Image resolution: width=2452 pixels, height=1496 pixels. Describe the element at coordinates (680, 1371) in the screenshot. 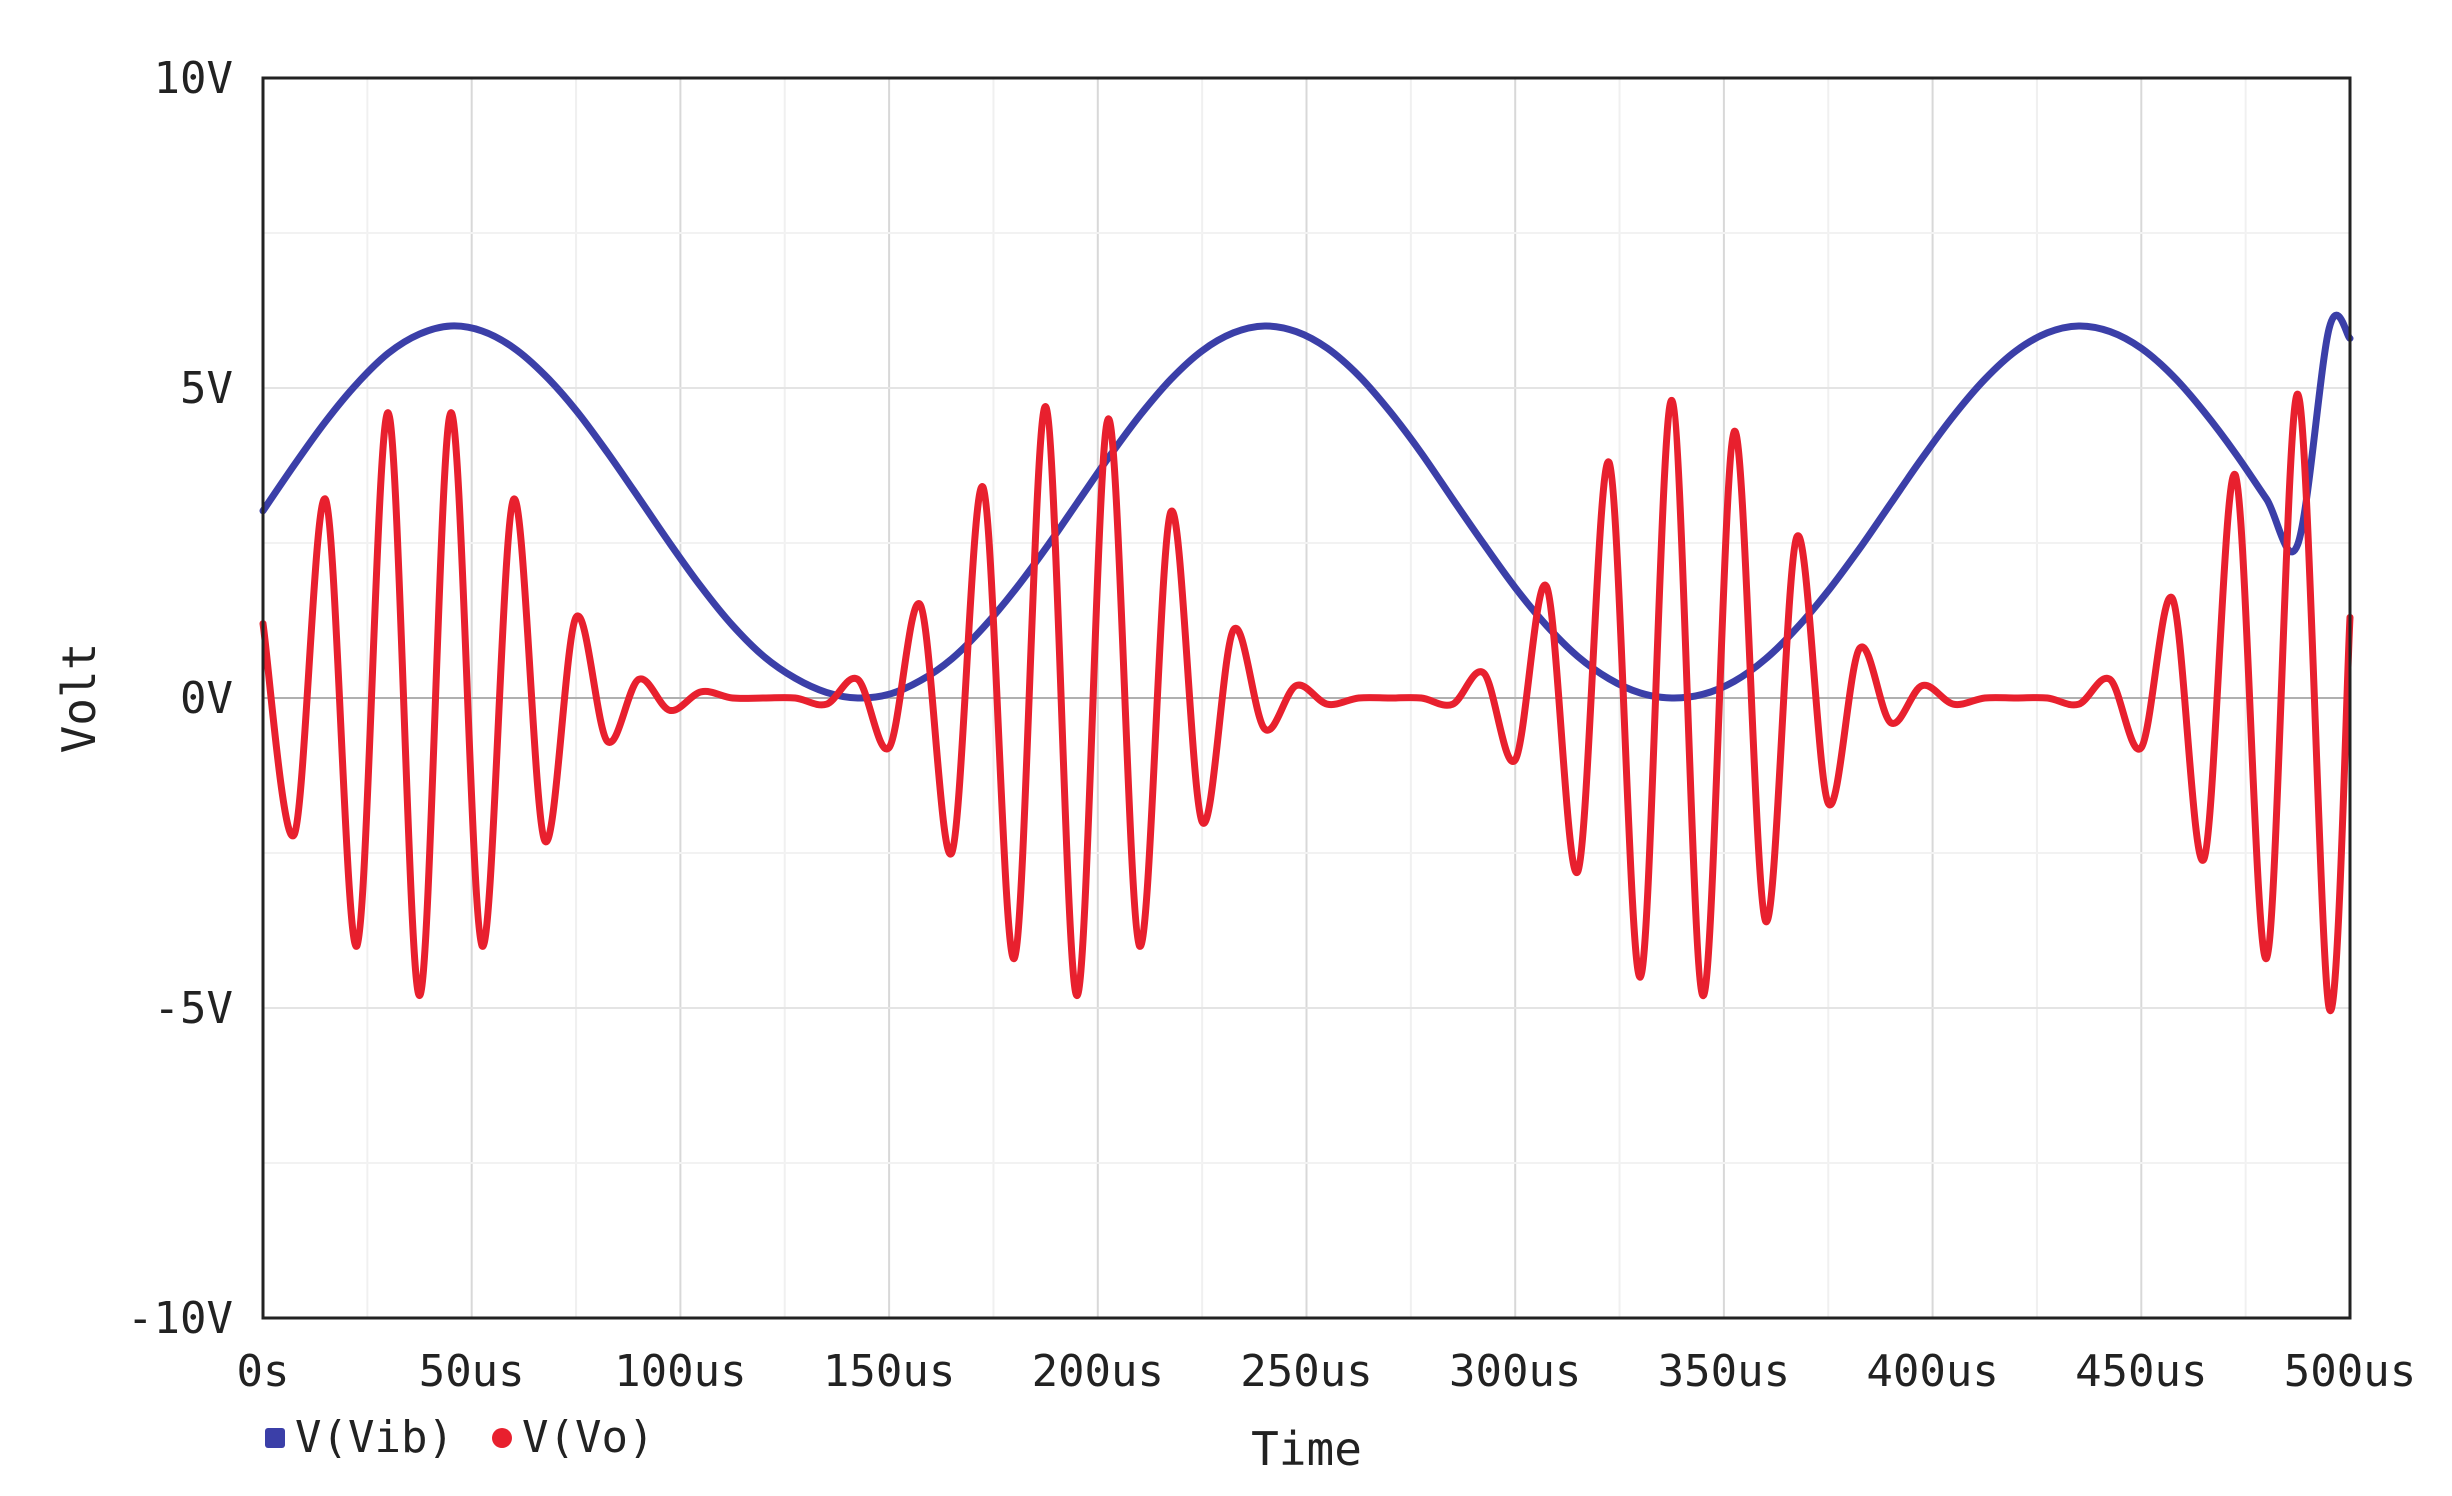

I see `x-tick-label: 100us` at that location.